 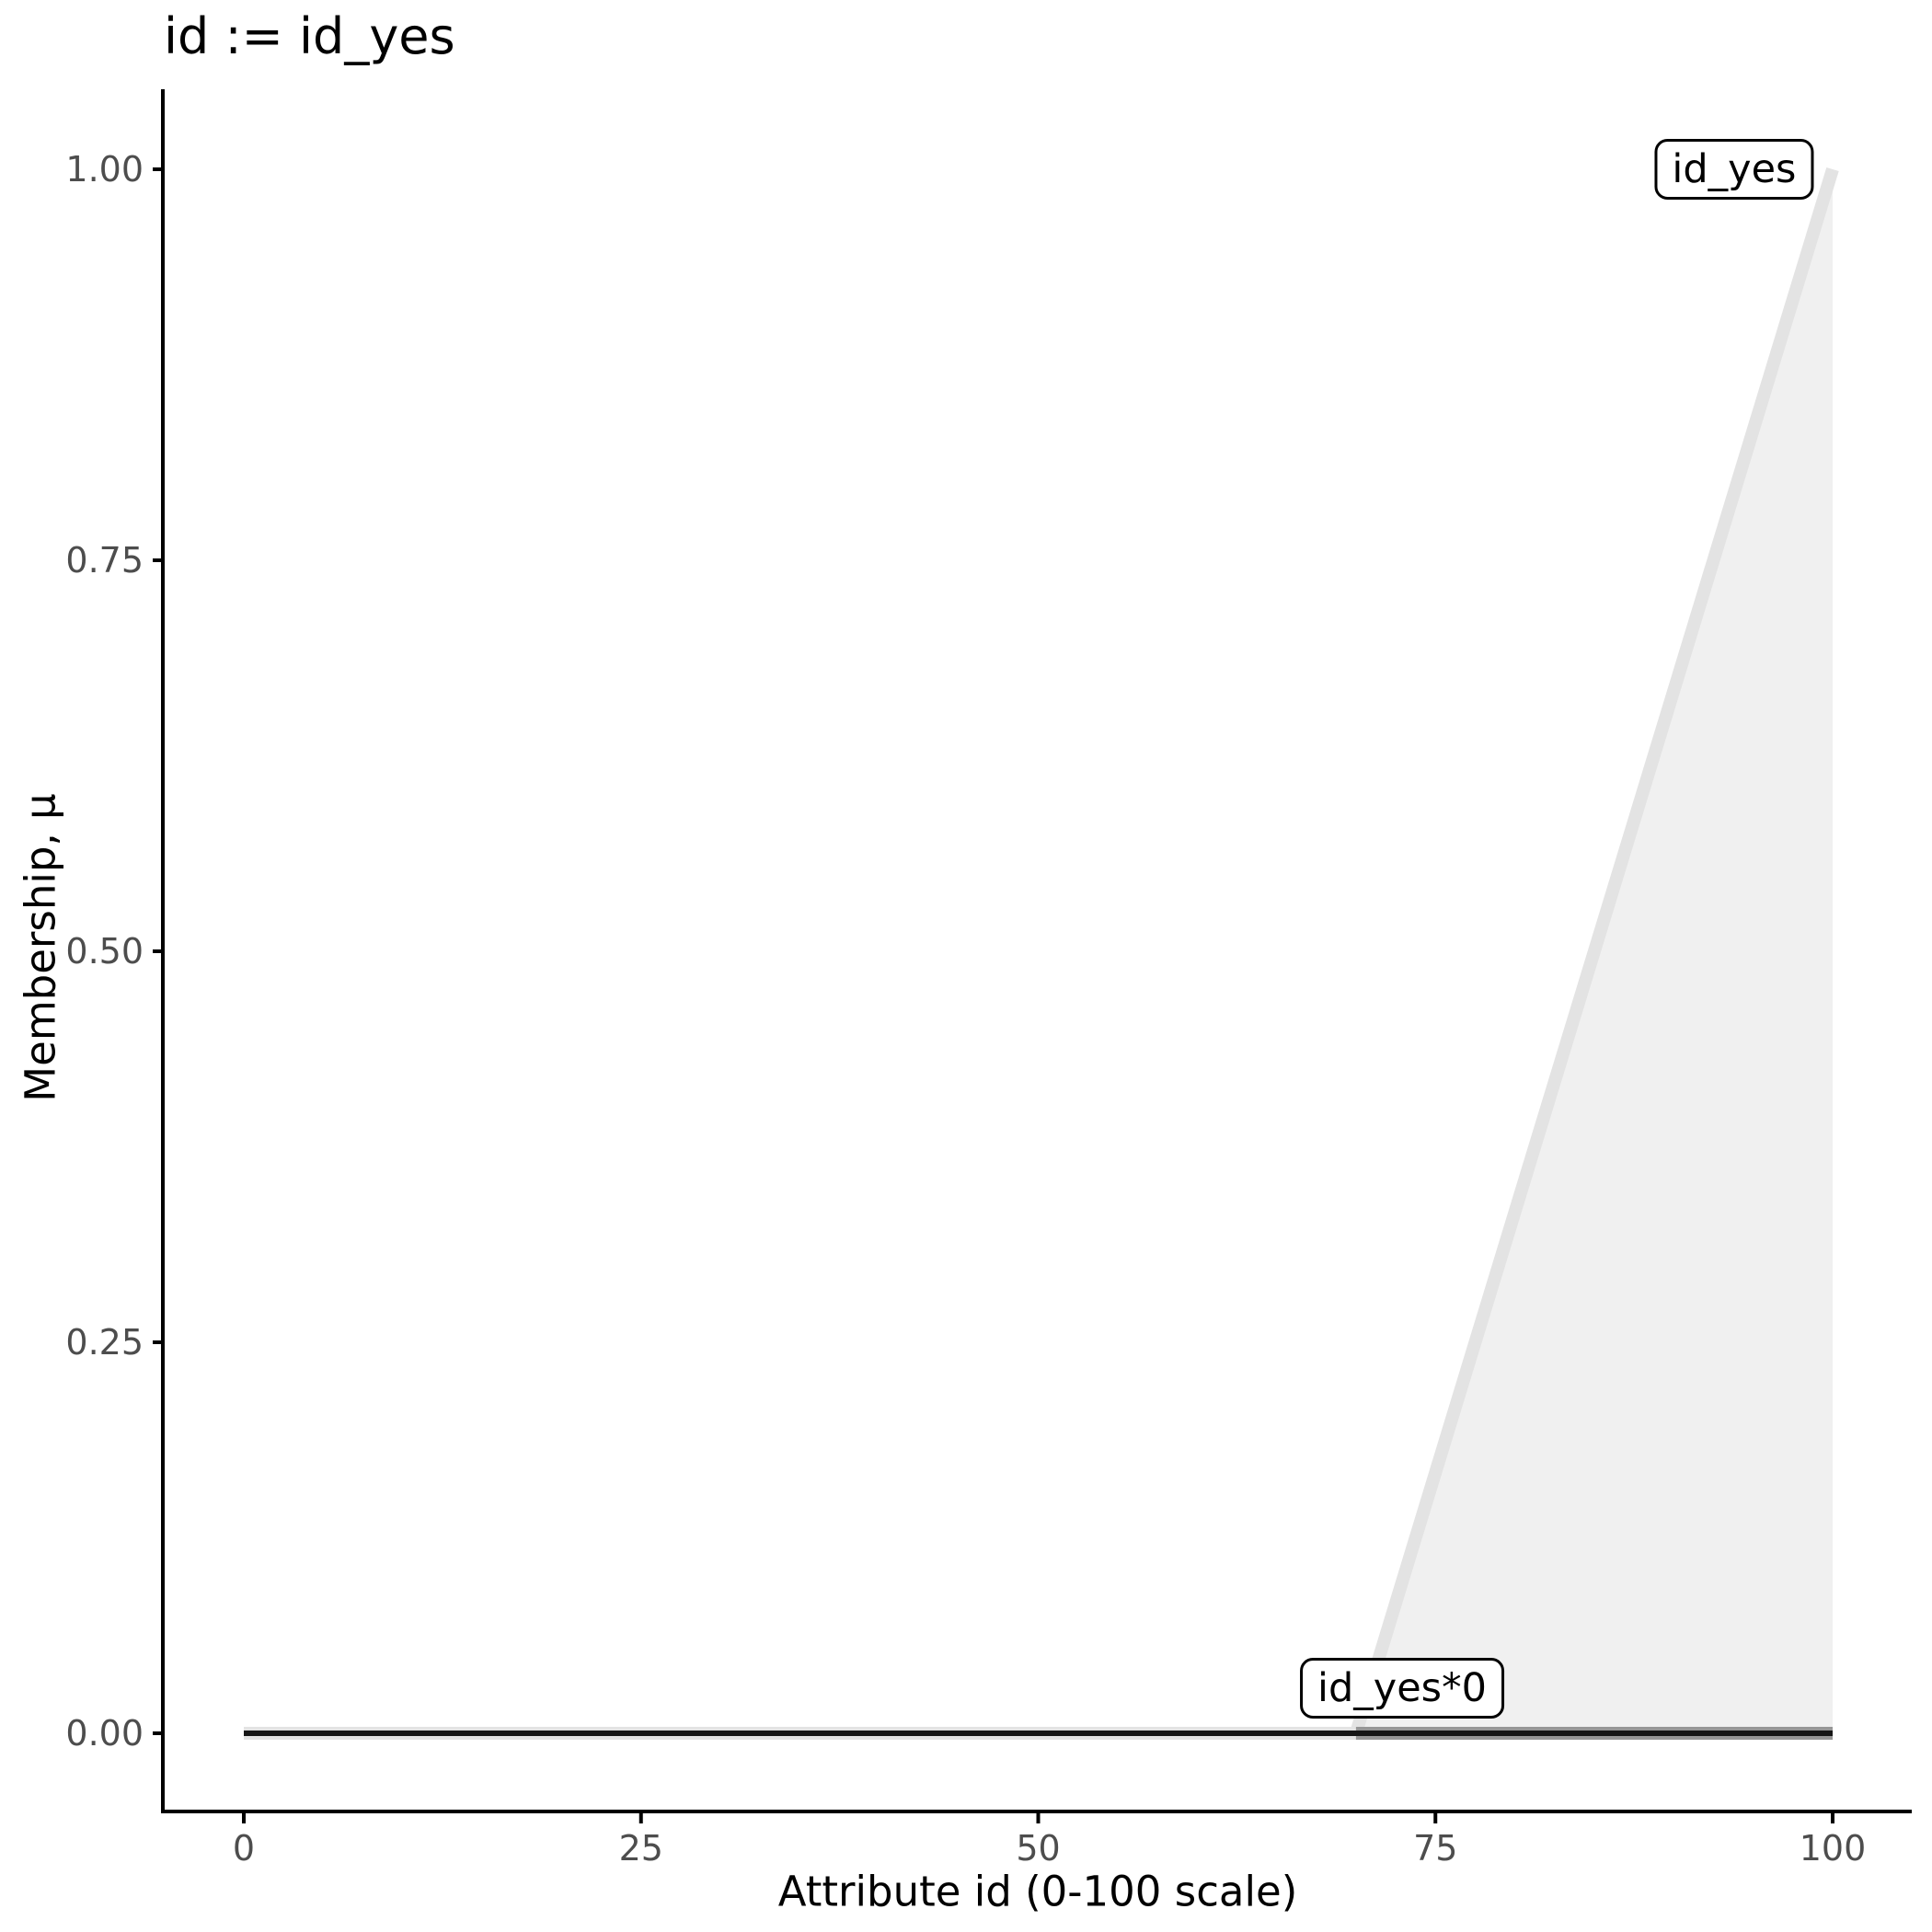 I want to click on x-tick-label: 50, so click(x=1038, y=1848).